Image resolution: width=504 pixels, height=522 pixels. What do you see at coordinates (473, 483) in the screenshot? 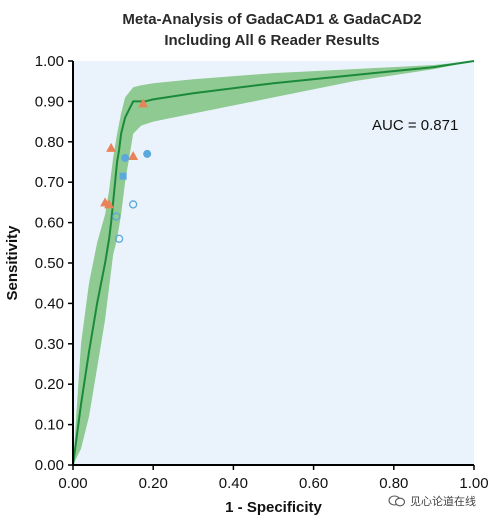
I see `x-tick-label: 1.00` at bounding box center [473, 483].